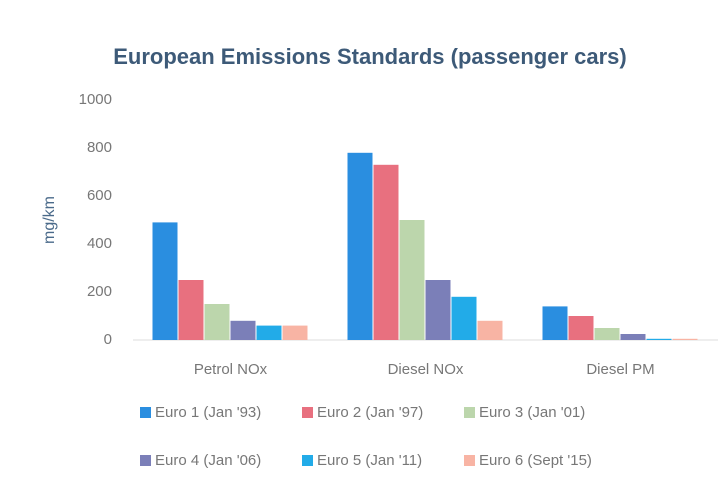 Image resolution: width=724 pixels, height=484 pixels. I want to click on legend-label: Euro 3 (Jan '01), so click(532, 412).